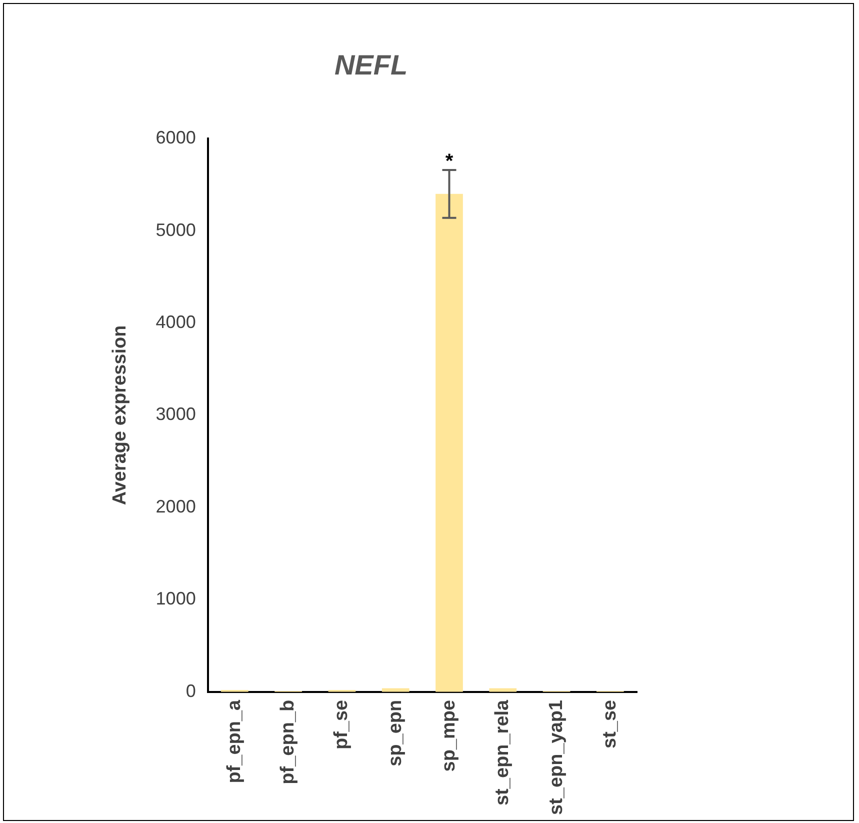 The width and height of the screenshot is (859, 823). I want to click on x-tick-label: sp_epn, so click(395, 733).